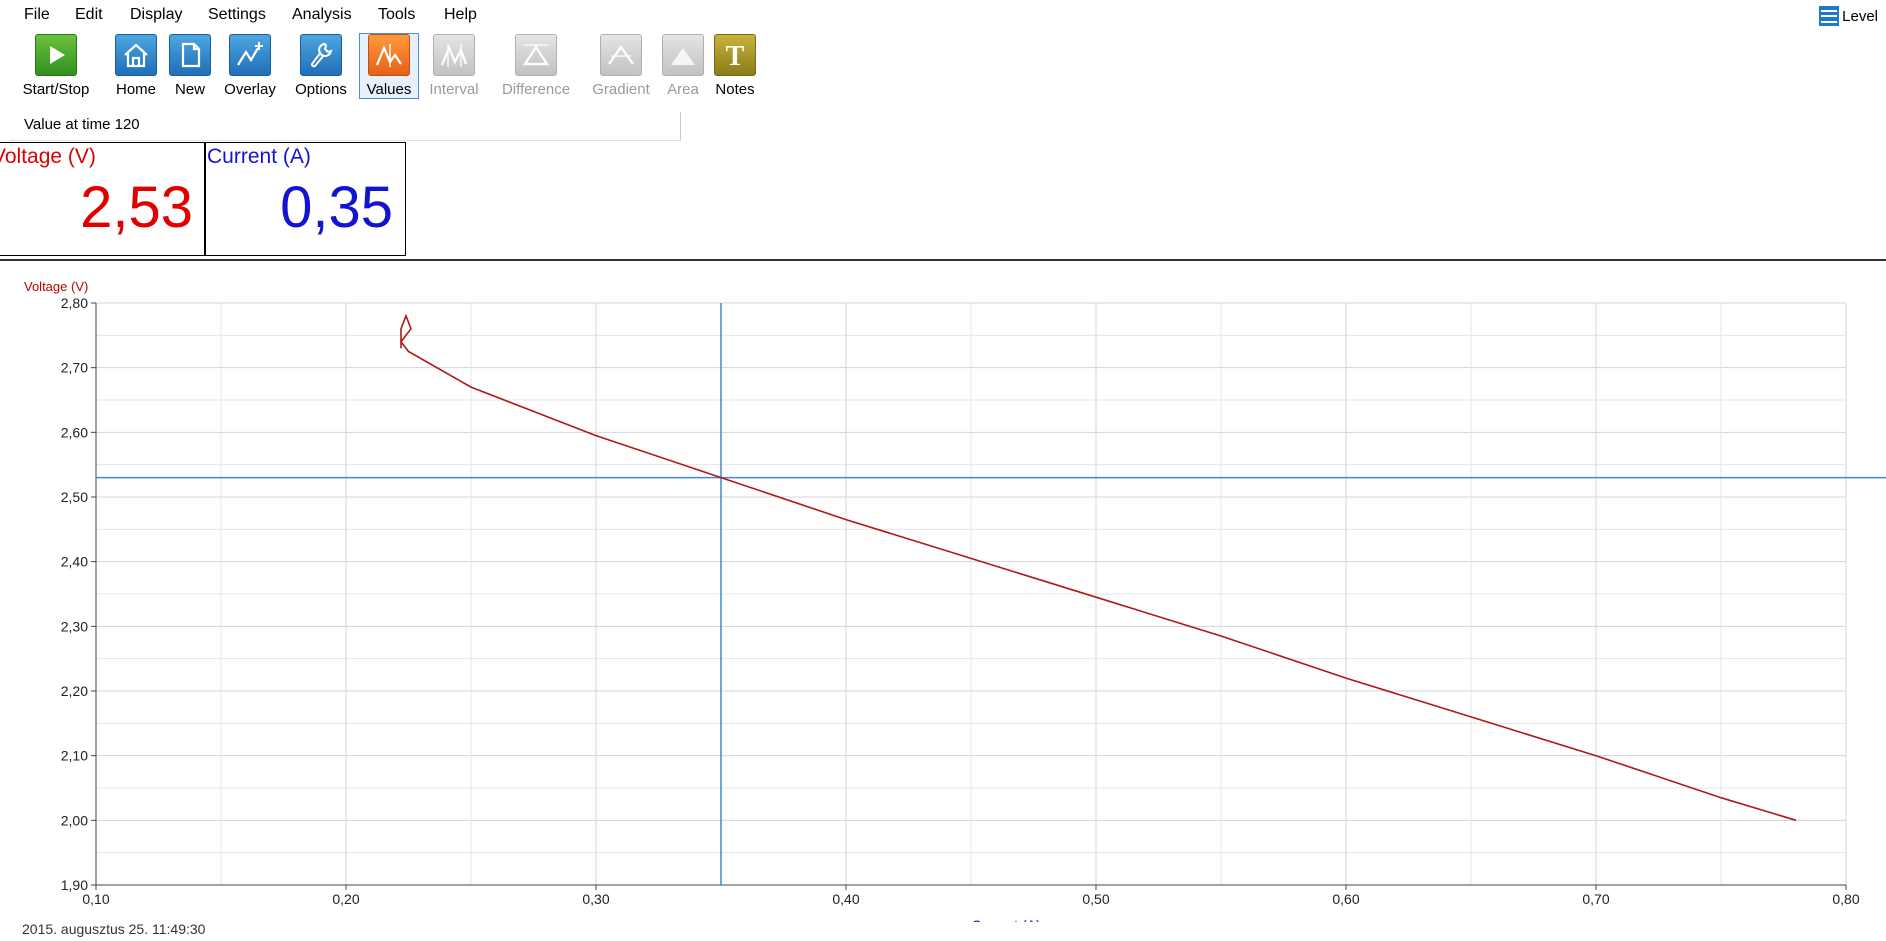  I want to click on notes-icon: T, so click(735, 55).